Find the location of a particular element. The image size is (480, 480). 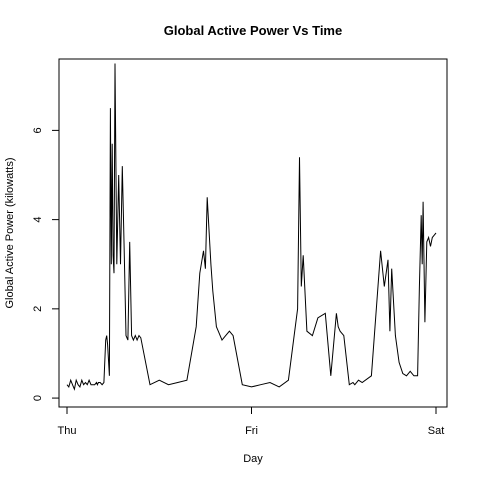

y-tick-label: 6 is located at coordinates (38, 130).